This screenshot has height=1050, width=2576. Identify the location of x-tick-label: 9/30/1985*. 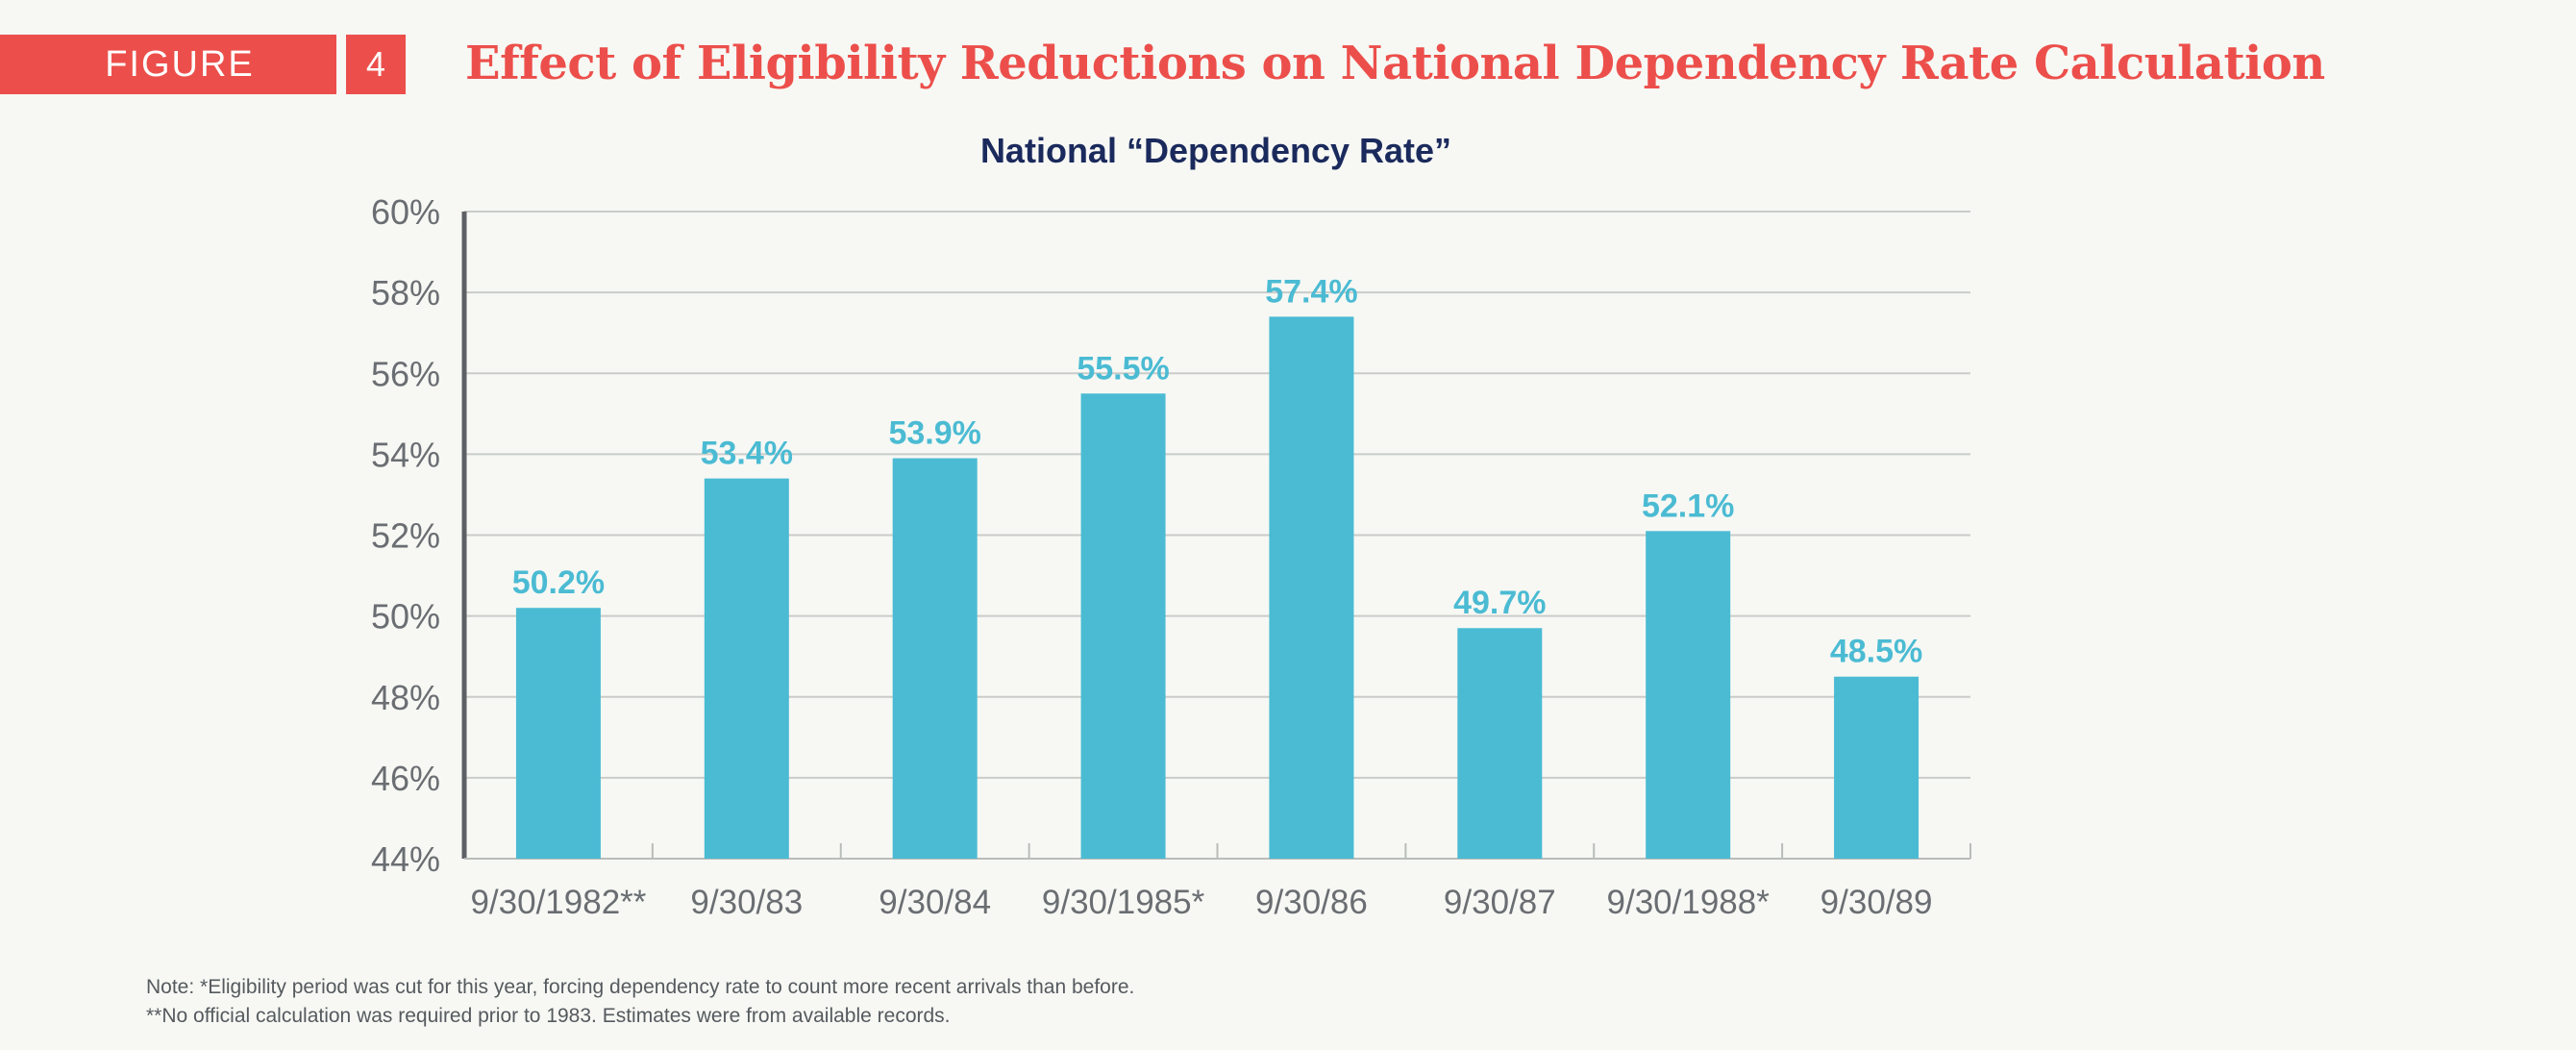
(1124, 902).